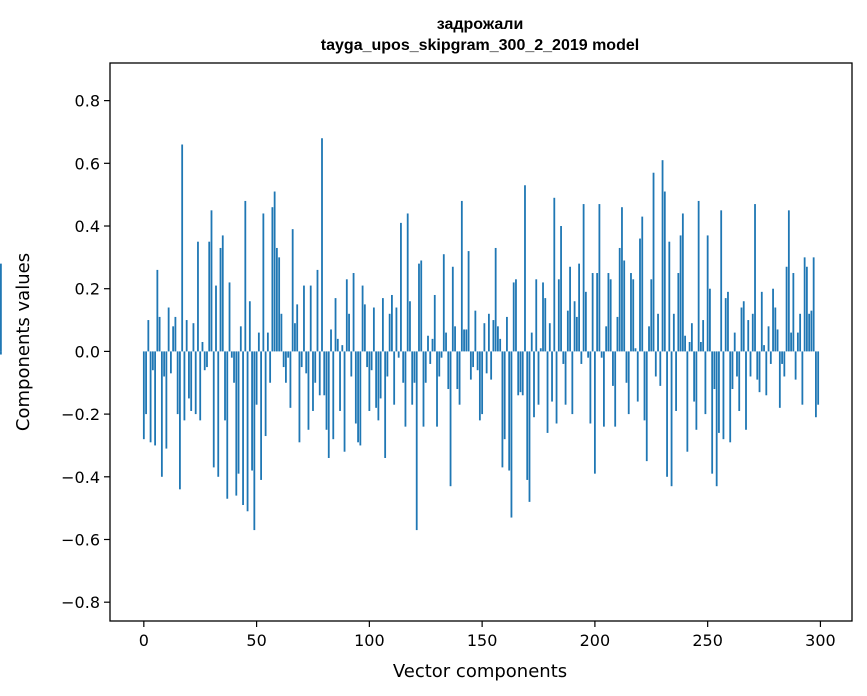  What do you see at coordinates (482, 640) in the screenshot?
I see `x-tick-label: 150` at bounding box center [482, 640].